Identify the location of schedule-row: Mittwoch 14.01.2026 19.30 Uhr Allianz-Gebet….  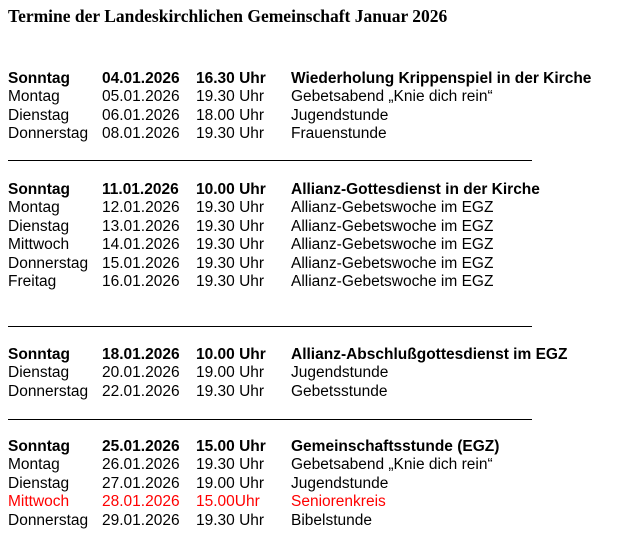
(311, 245).